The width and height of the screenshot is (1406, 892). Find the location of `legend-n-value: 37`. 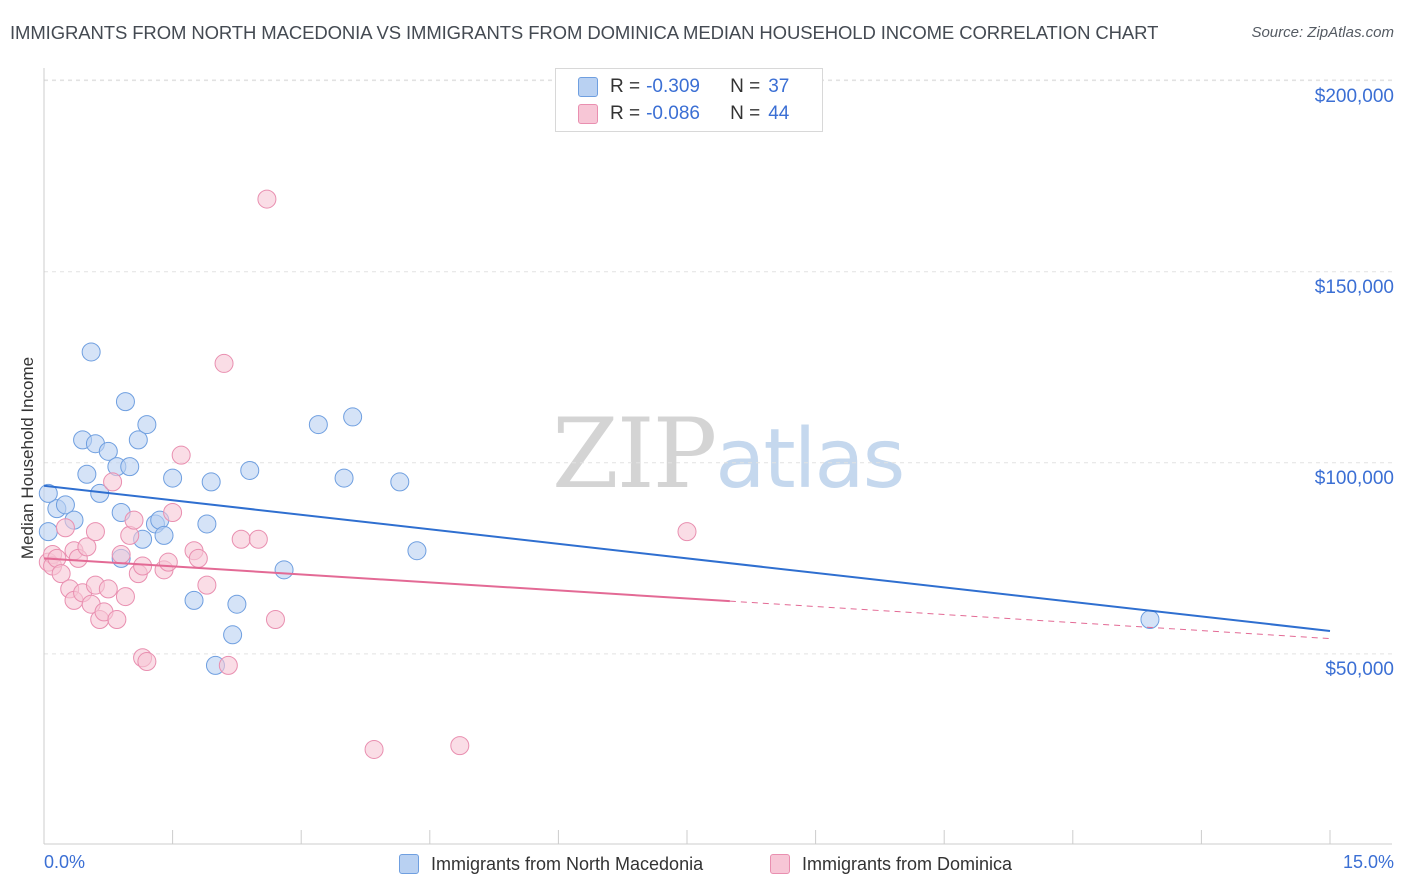

legend-n-value: 37 is located at coordinates (779, 86).